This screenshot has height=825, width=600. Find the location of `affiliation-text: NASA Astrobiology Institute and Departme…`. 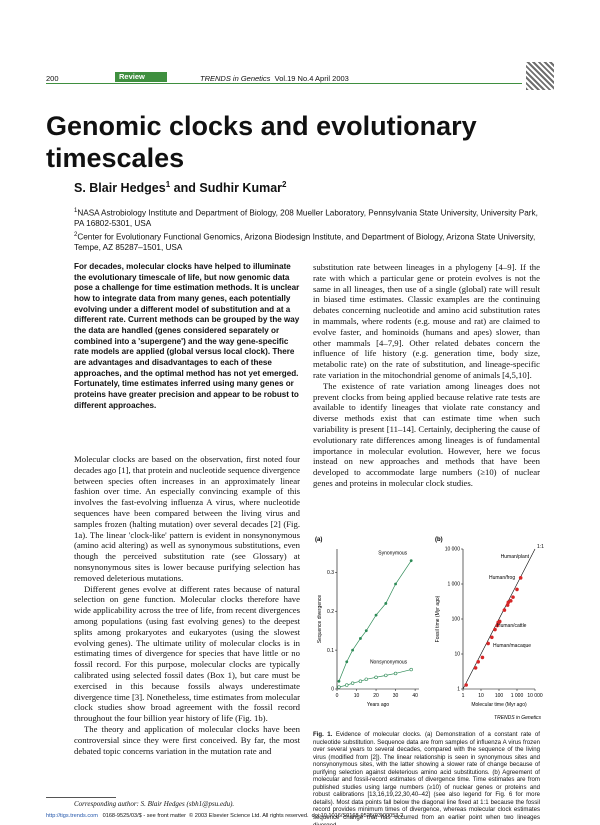

affiliation-text: NASA Astrobiology Institute and Departme… is located at coordinates (306, 218).